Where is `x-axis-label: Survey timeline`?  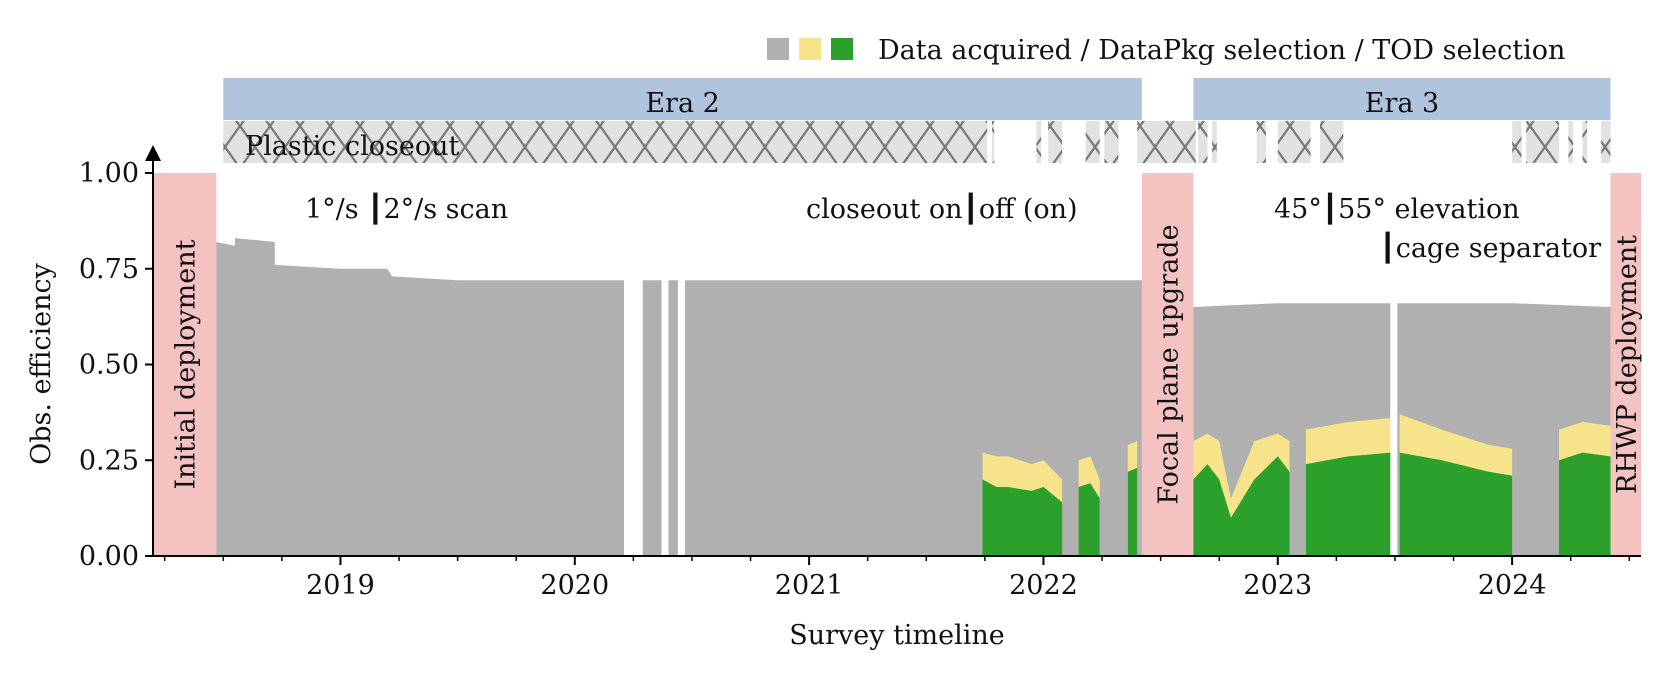 x-axis-label: Survey timeline is located at coordinates (897, 635).